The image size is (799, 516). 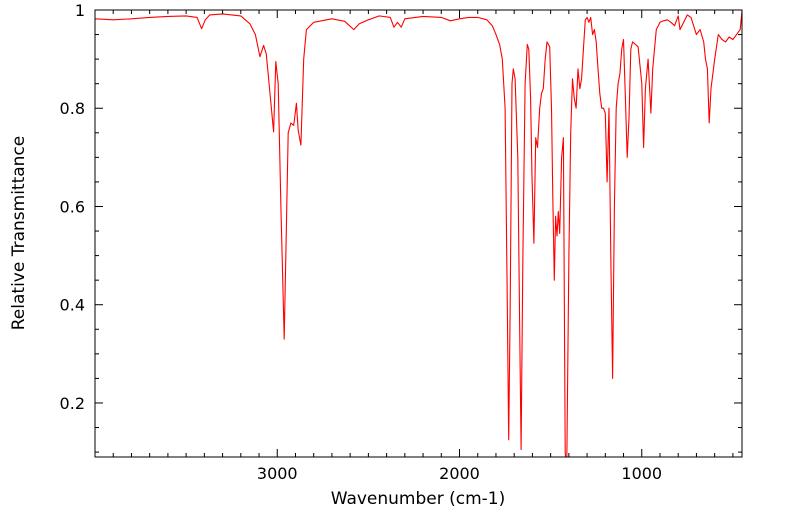 I want to click on y-tick-label: 0.6, so click(x=72, y=206).